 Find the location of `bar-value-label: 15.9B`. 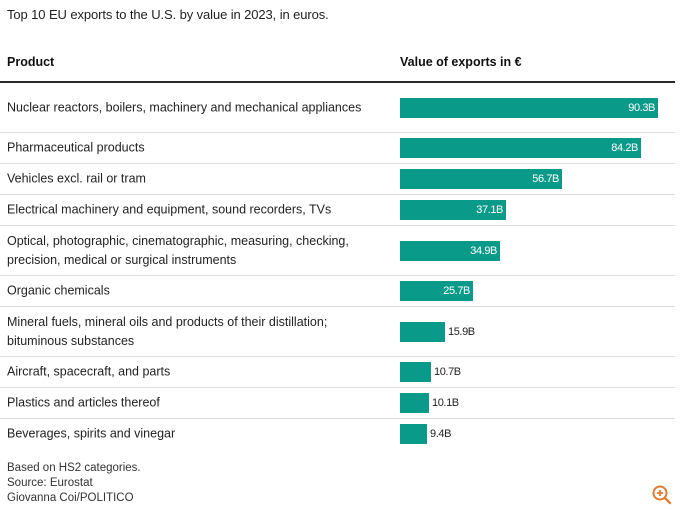

bar-value-label: 15.9B is located at coordinates (461, 331).